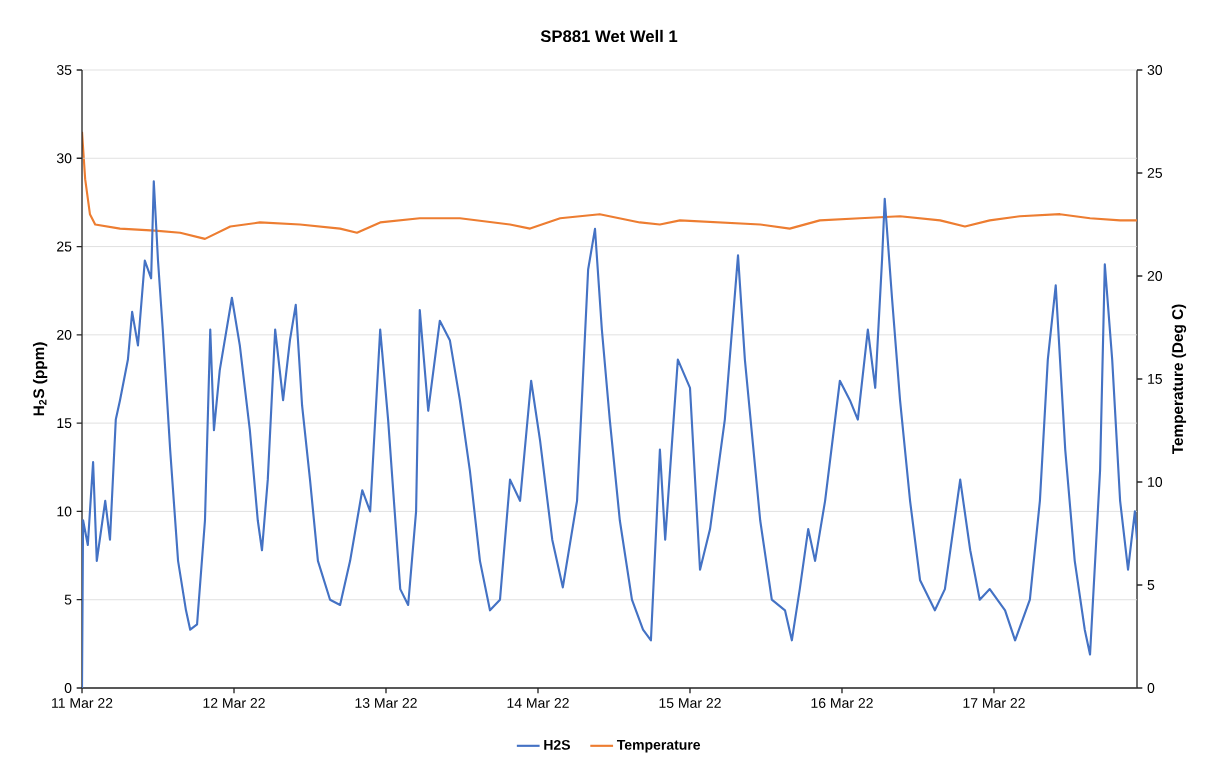 This screenshot has width=1210, height=767. I want to click on y-tick-label: 25, so click(64, 246).